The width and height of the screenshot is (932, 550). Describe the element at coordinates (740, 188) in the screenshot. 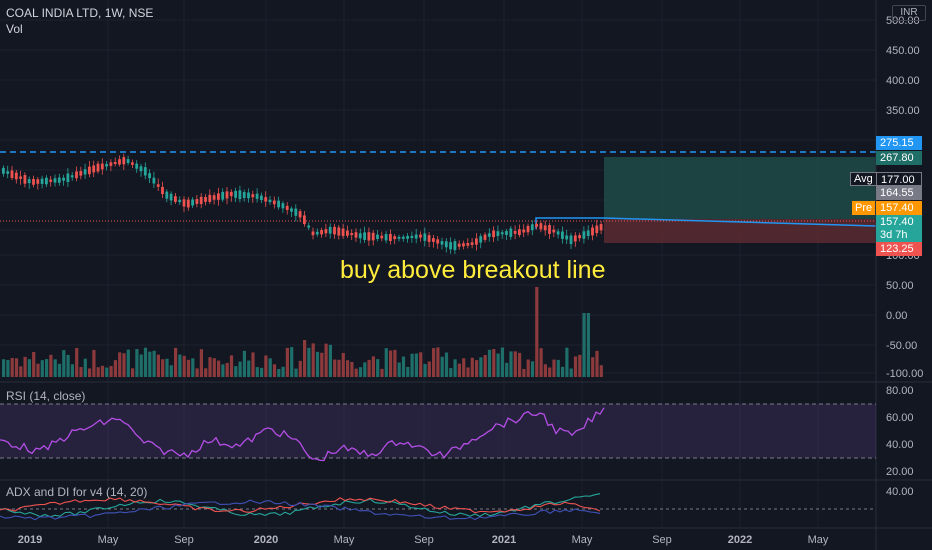

I see `target-zone` at that location.